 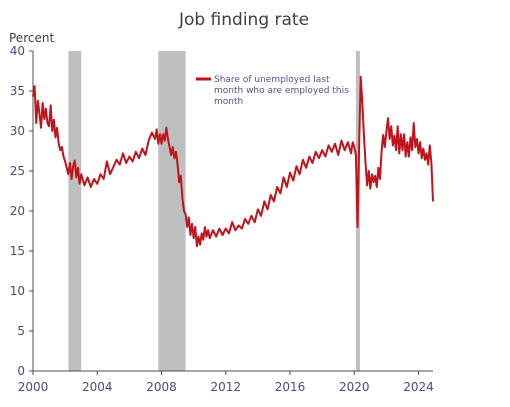 I want to click on legend-label: Share of unemployed last, so click(x=272, y=80).